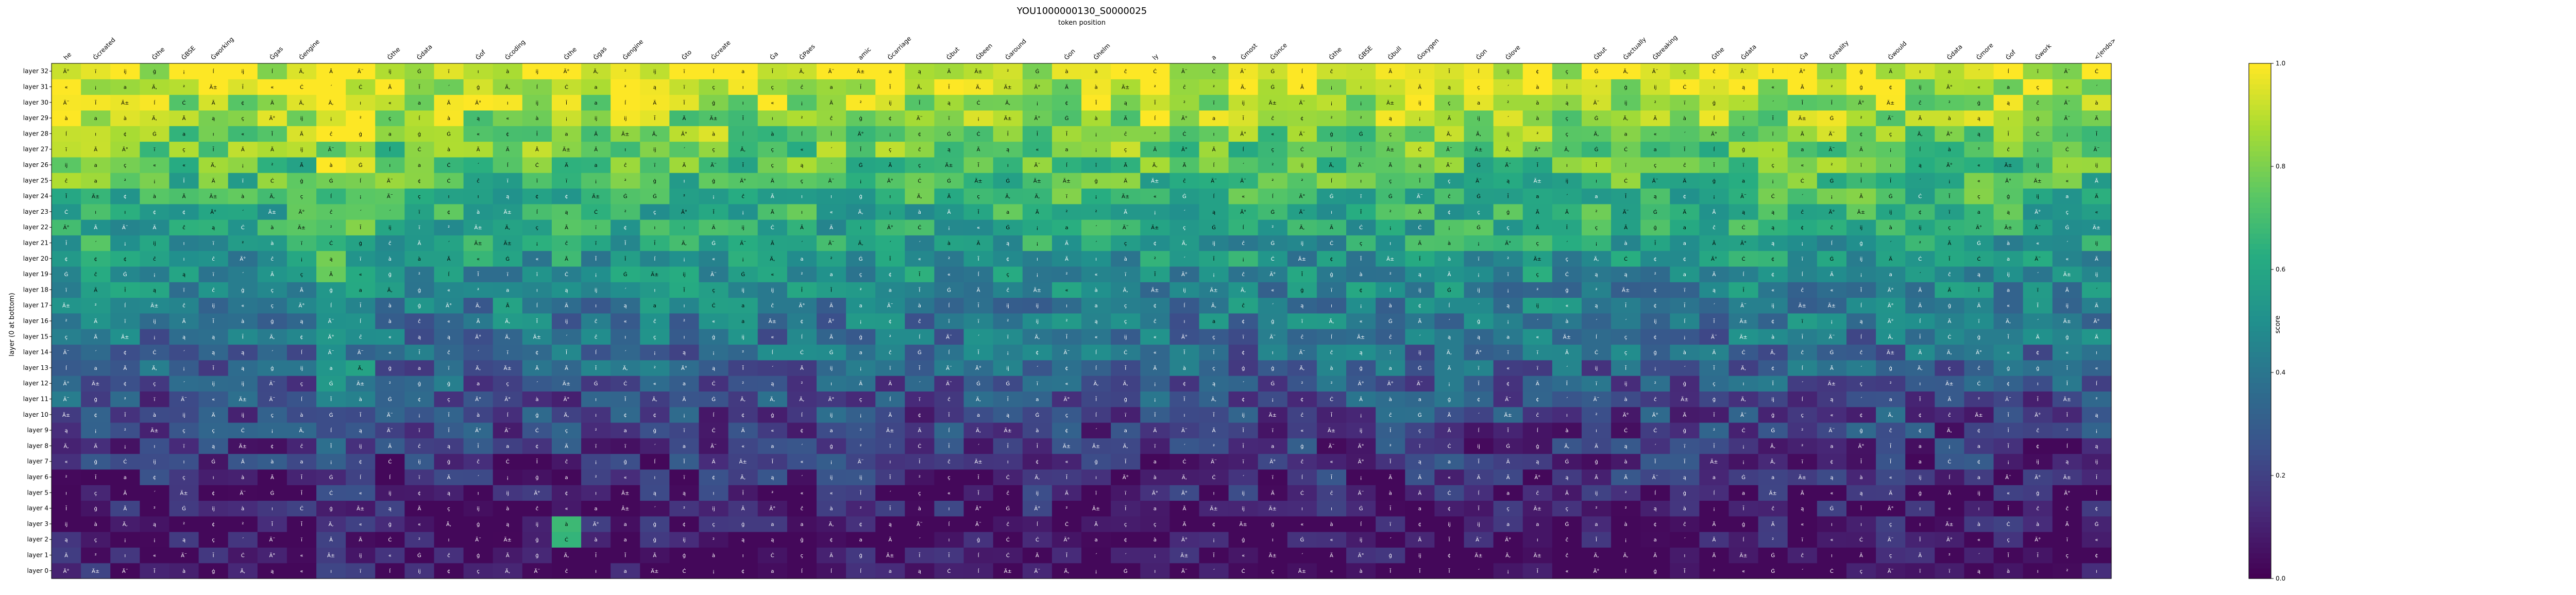  What do you see at coordinates (1684, 275) in the screenshot?
I see `heatmap-cell-glyph: a` at bounding box center [1684, 275].